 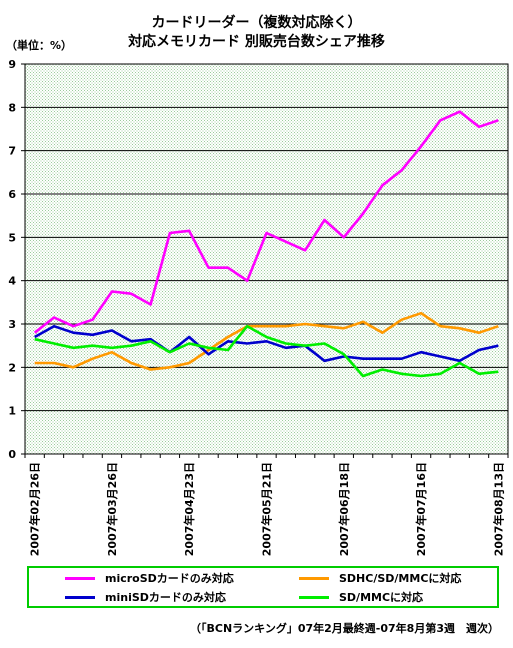 I want to click on x-tick-label-6: 2007年08月13日, so click(x=498, y=509).